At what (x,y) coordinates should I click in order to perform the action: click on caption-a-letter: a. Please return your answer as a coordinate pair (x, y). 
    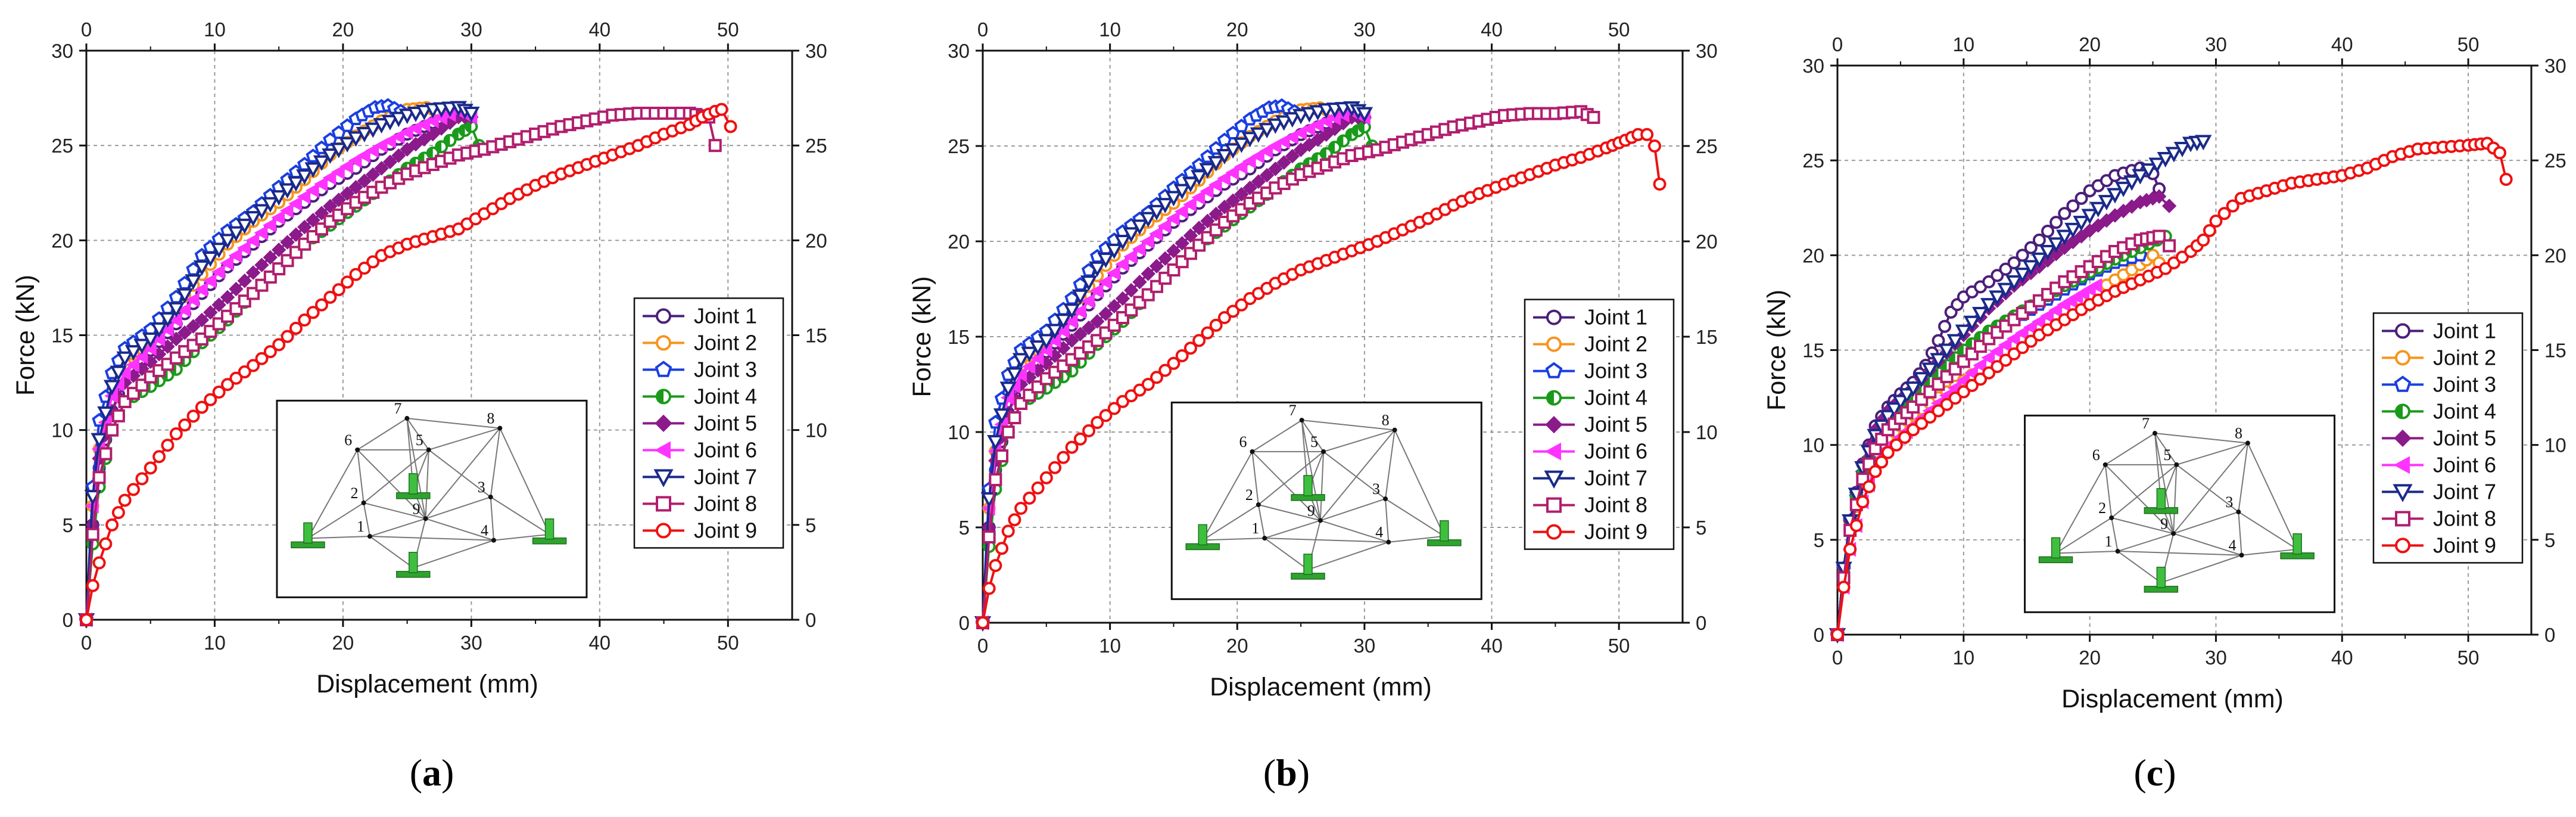
    Looking at the image, I should click on (431, 772).